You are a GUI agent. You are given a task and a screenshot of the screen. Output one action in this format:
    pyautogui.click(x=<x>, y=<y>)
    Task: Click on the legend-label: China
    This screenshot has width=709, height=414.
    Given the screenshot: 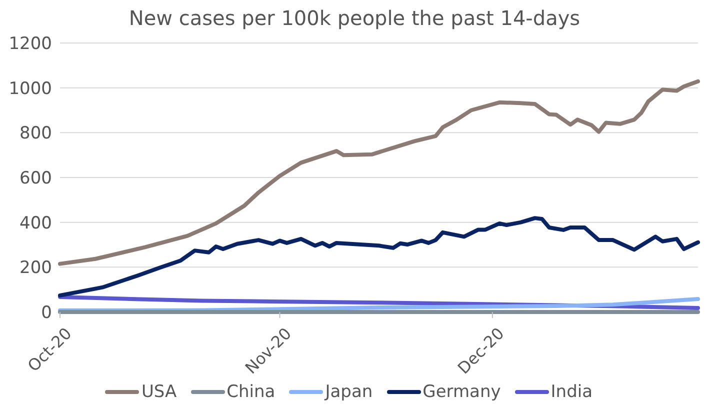 What is the action you would take?
    pyautogui.click(x=251, y=392)
    